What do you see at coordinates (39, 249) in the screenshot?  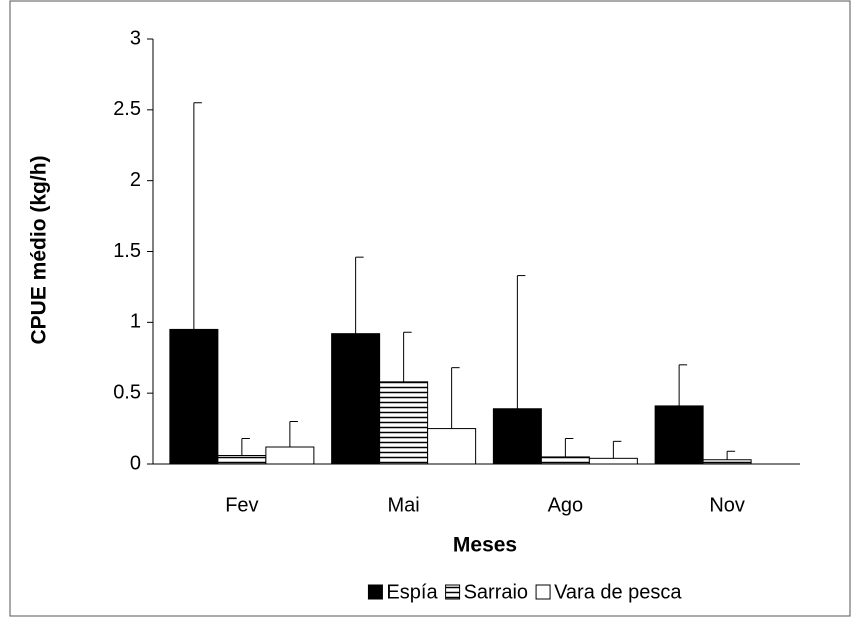 I see `y-axis-label: CPUE médio (kg/h)` at bounding box center [39, 249].